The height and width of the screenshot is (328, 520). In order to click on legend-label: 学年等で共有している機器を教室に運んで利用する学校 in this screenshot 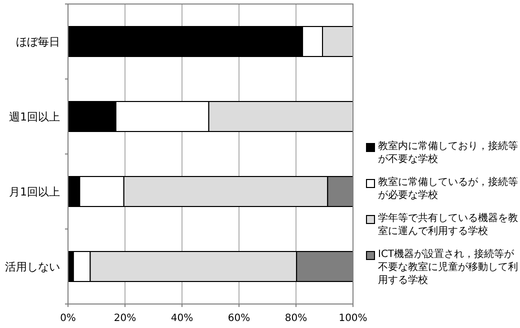, I will do `click(448, 225)`.